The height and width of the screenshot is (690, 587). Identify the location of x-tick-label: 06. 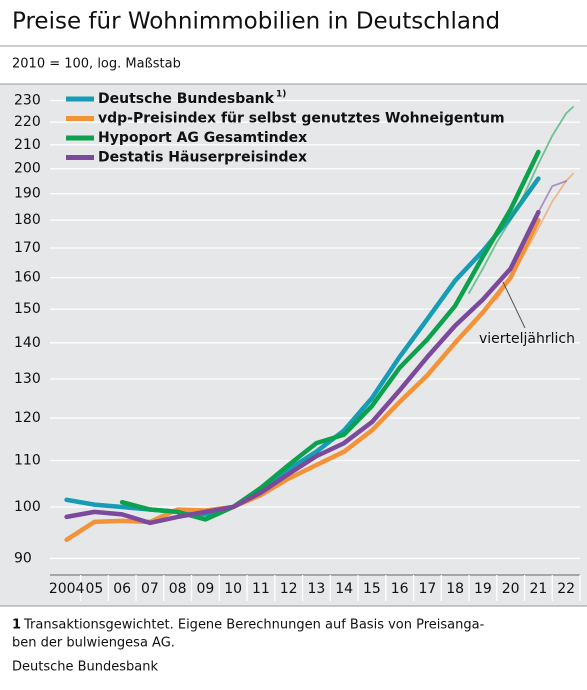
(122, 589).